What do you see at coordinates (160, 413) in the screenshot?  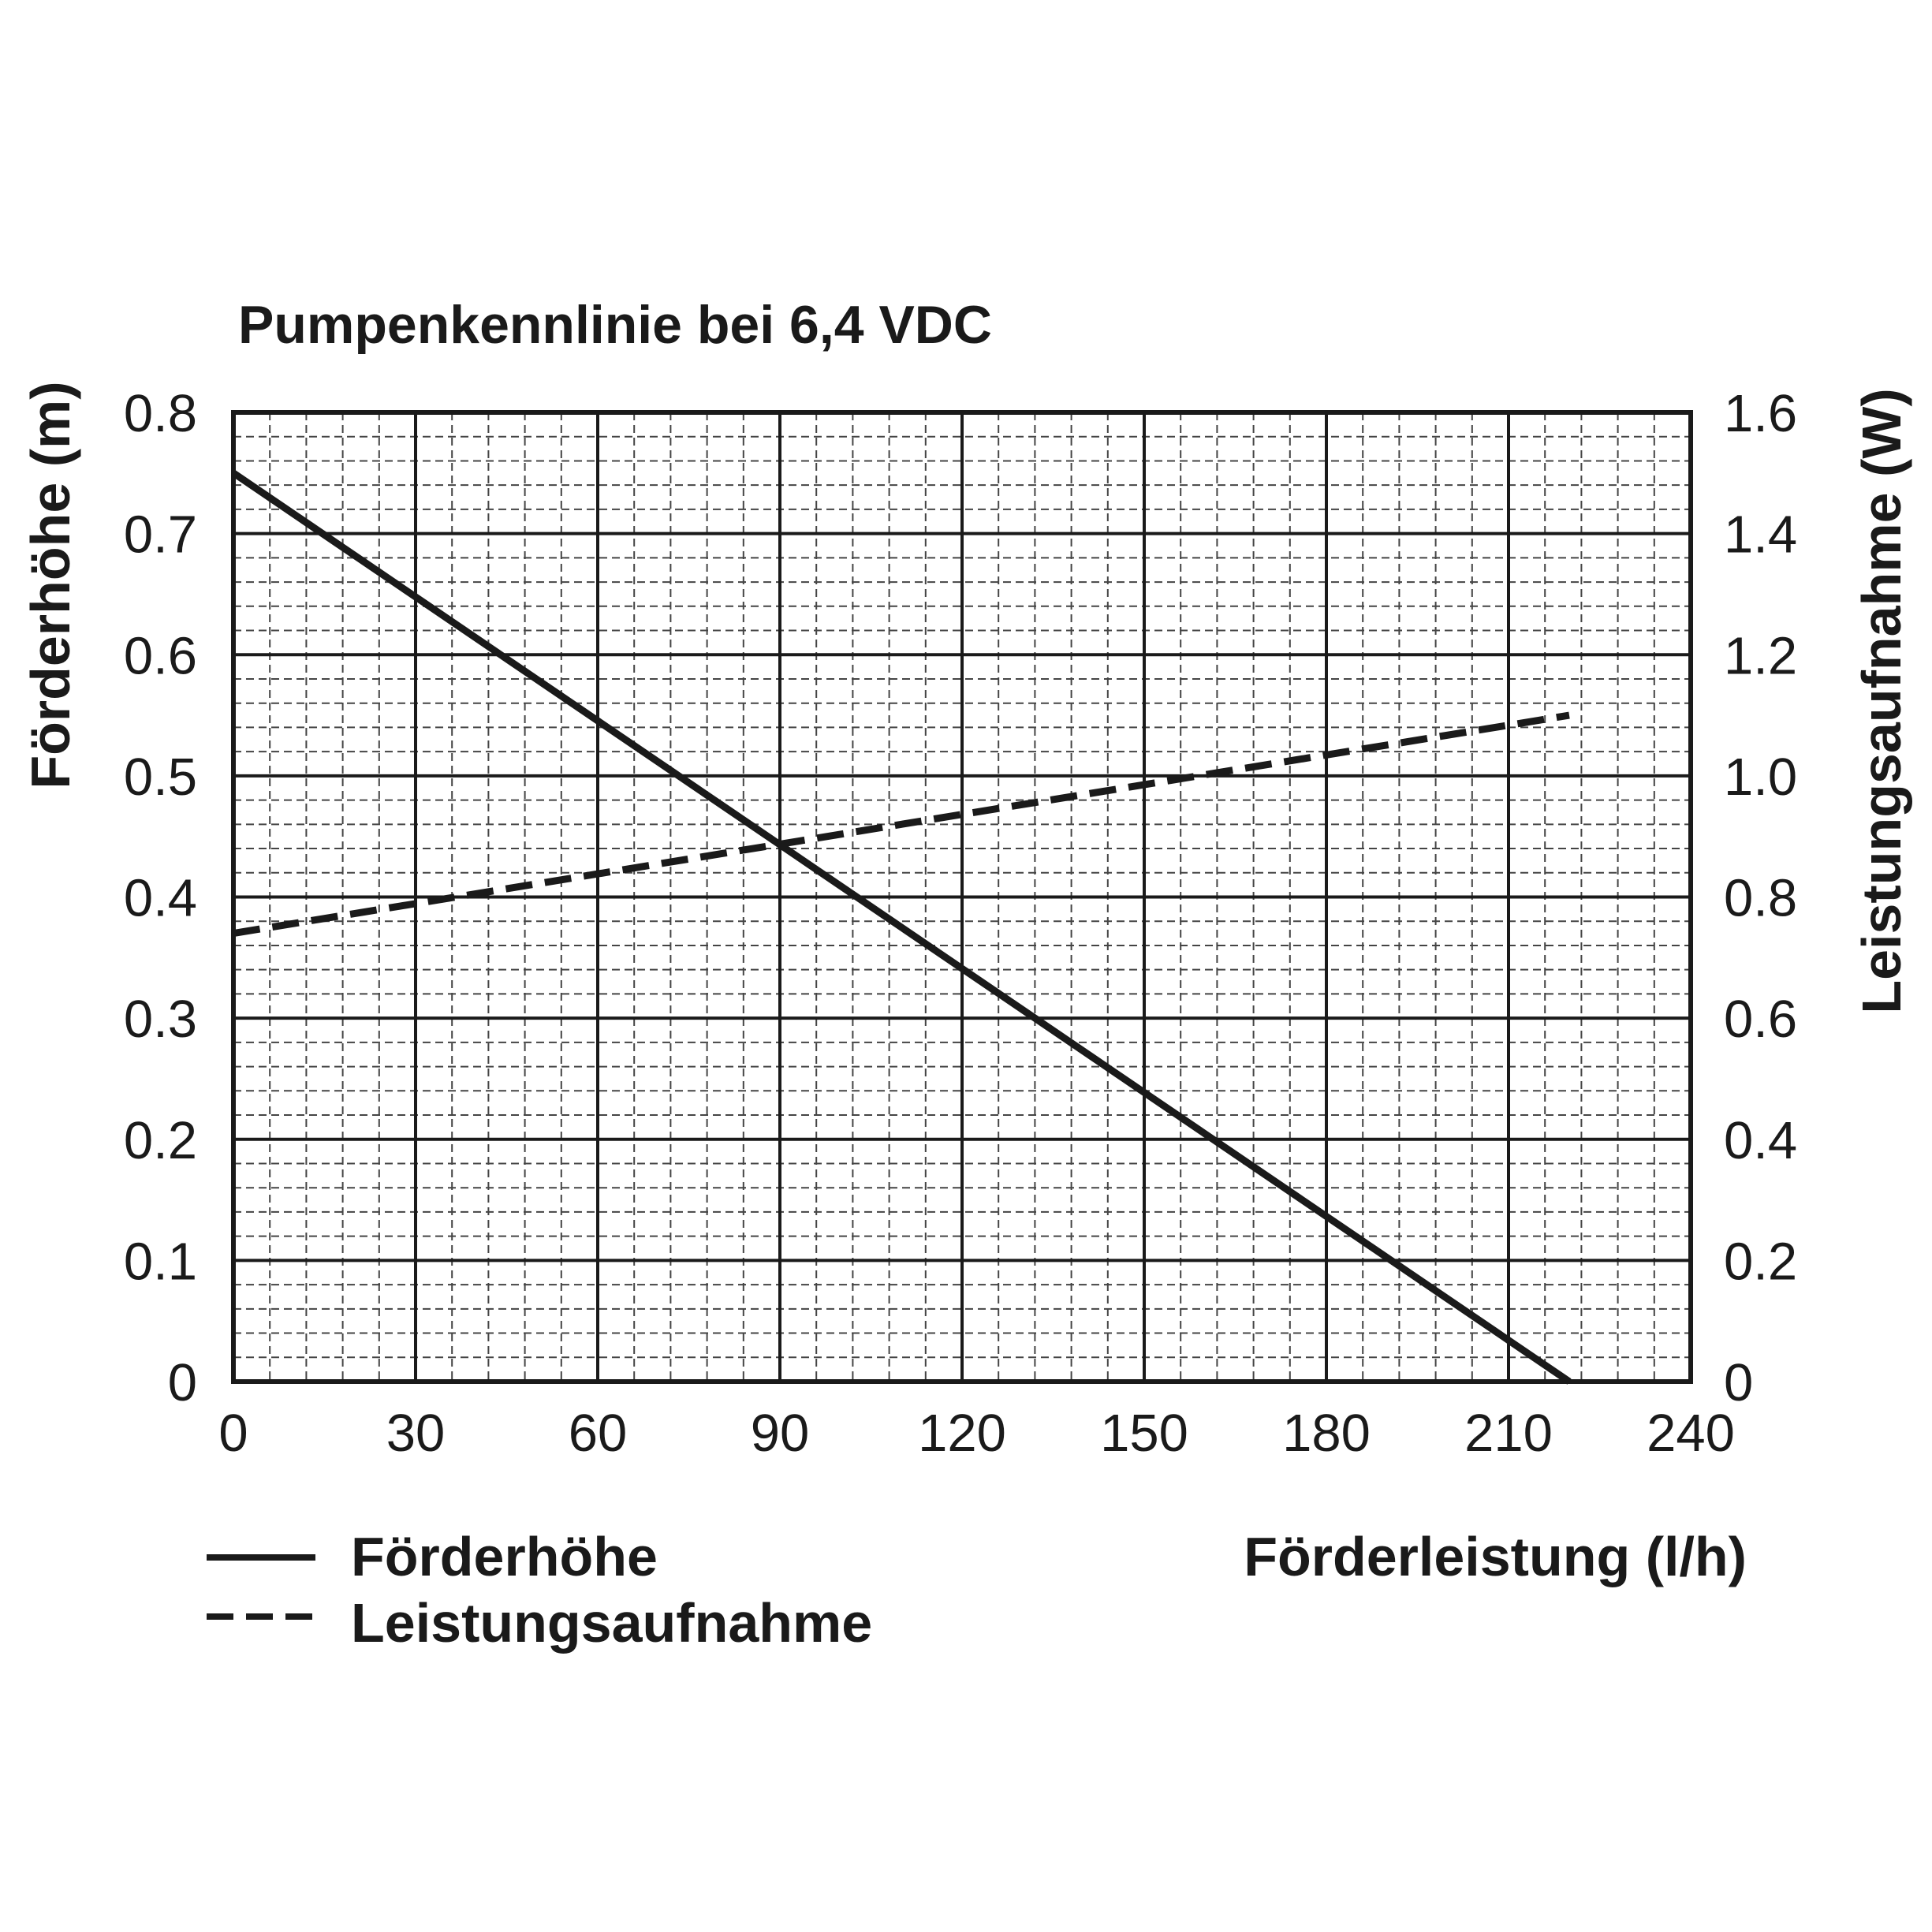 I see `y-left-tick-label: 0.8` at bounding box center [160, 413].